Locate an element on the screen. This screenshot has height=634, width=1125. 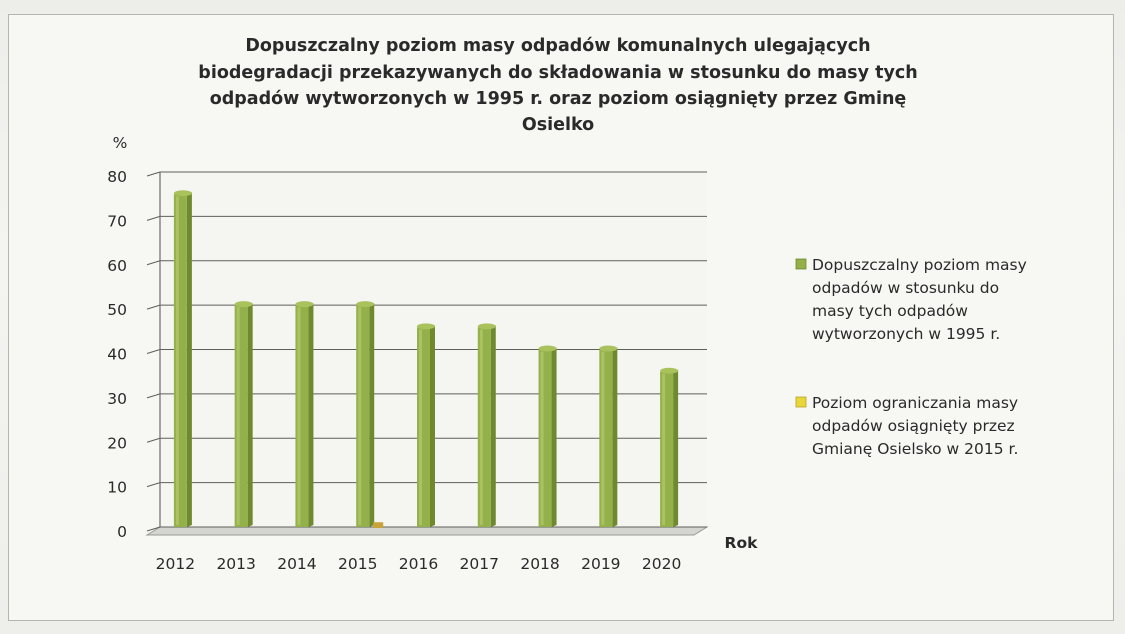
legend-label-line: Gmianę Osielsko w 2015 r. is located at coordinates (915, 449).